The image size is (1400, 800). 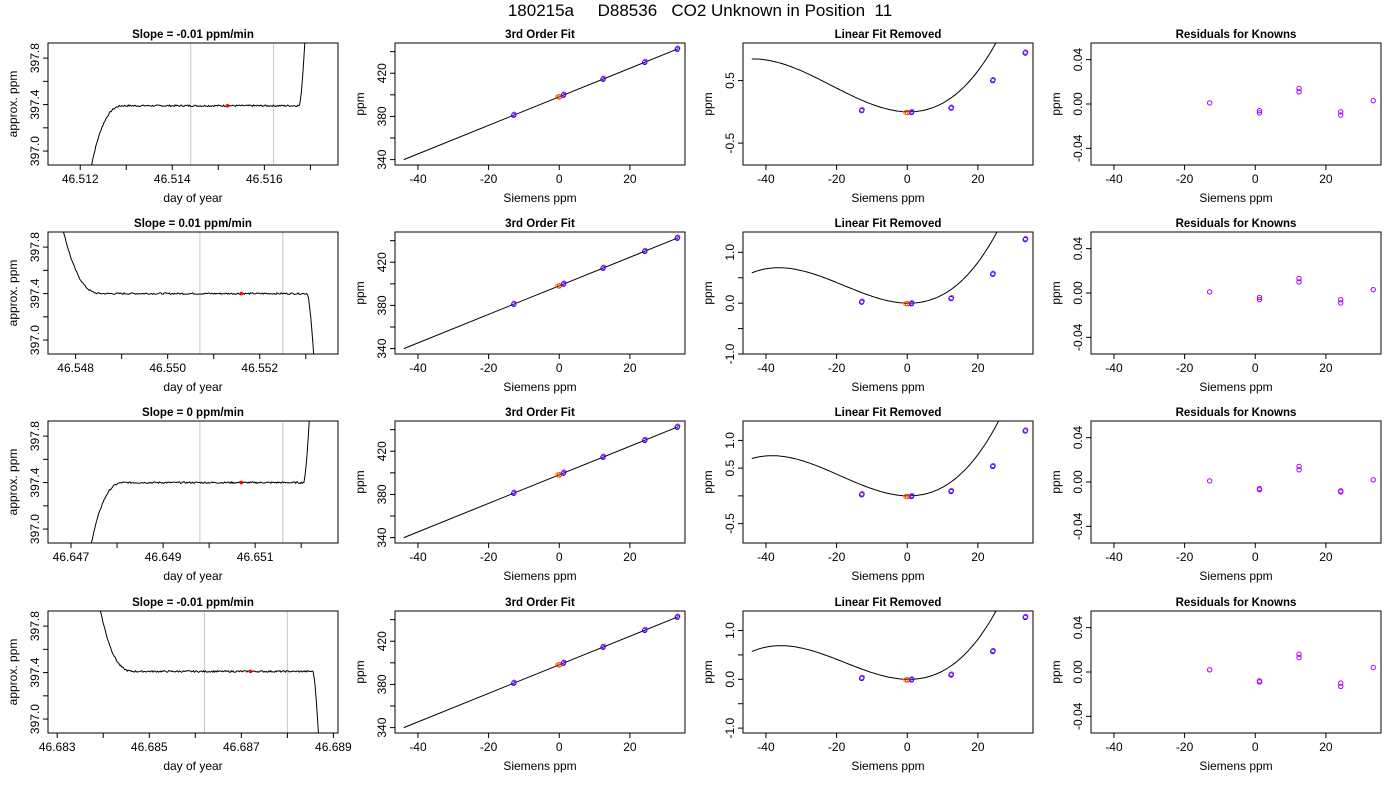 What do you see at coordinates (1078, 716) in the screenshot?
I see `y-tick-label: -0.04` at bounding box center [1078, 716].